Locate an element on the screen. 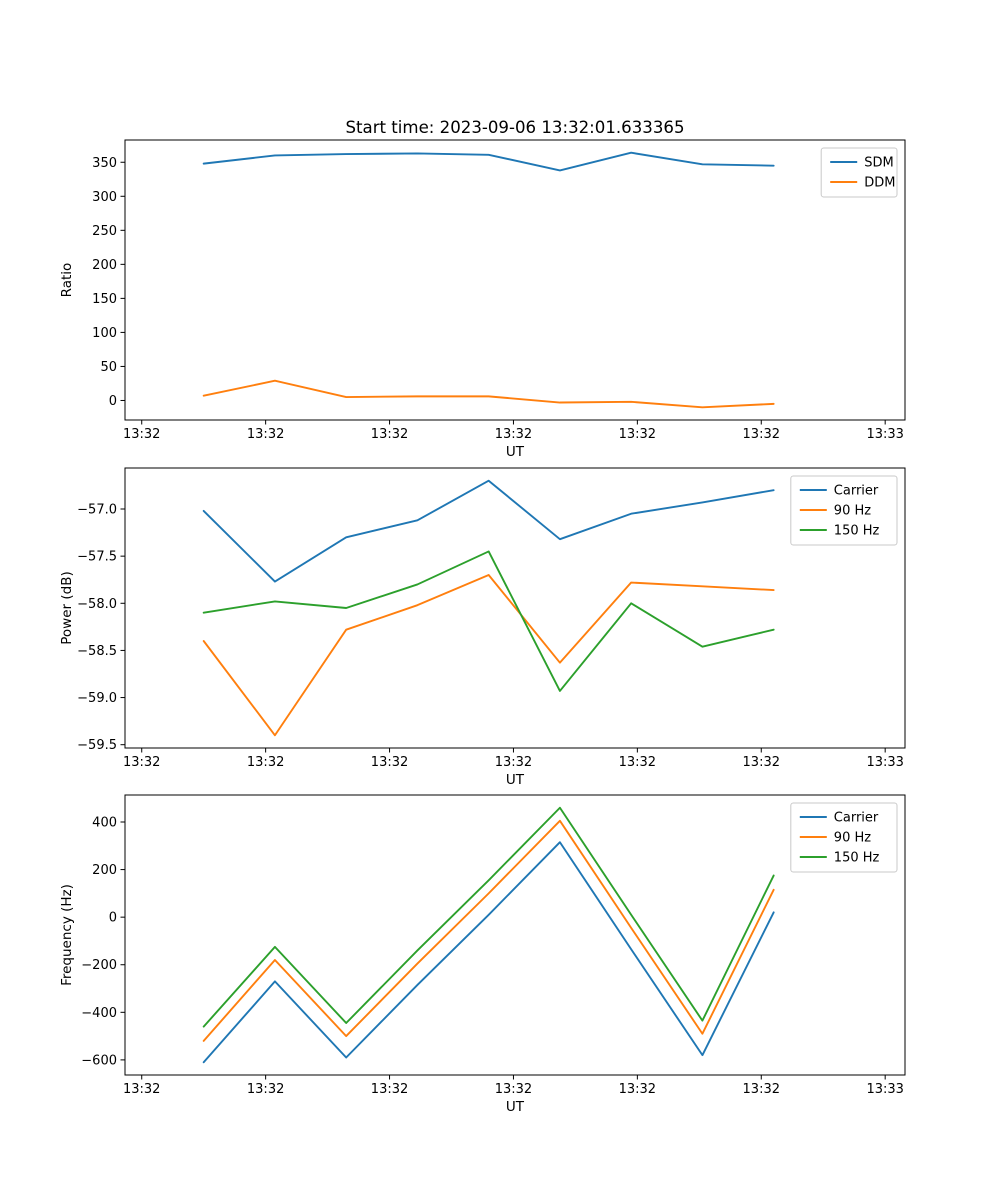  y-tick-label: 100 is located at coordinates (104, 333).